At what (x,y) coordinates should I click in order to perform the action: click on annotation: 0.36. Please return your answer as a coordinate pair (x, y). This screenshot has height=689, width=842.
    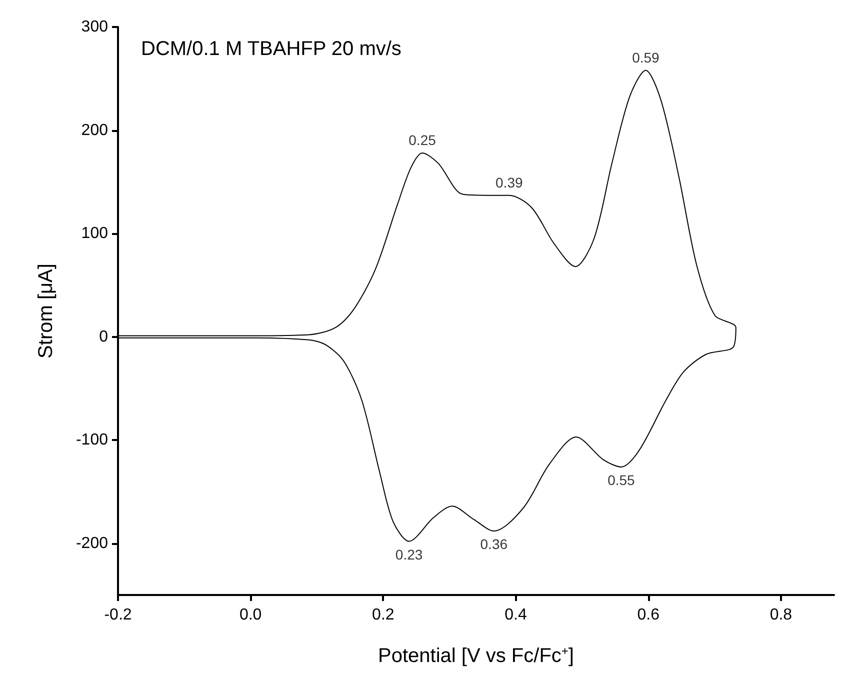
    Looking at the image, I should click on (494, 544).